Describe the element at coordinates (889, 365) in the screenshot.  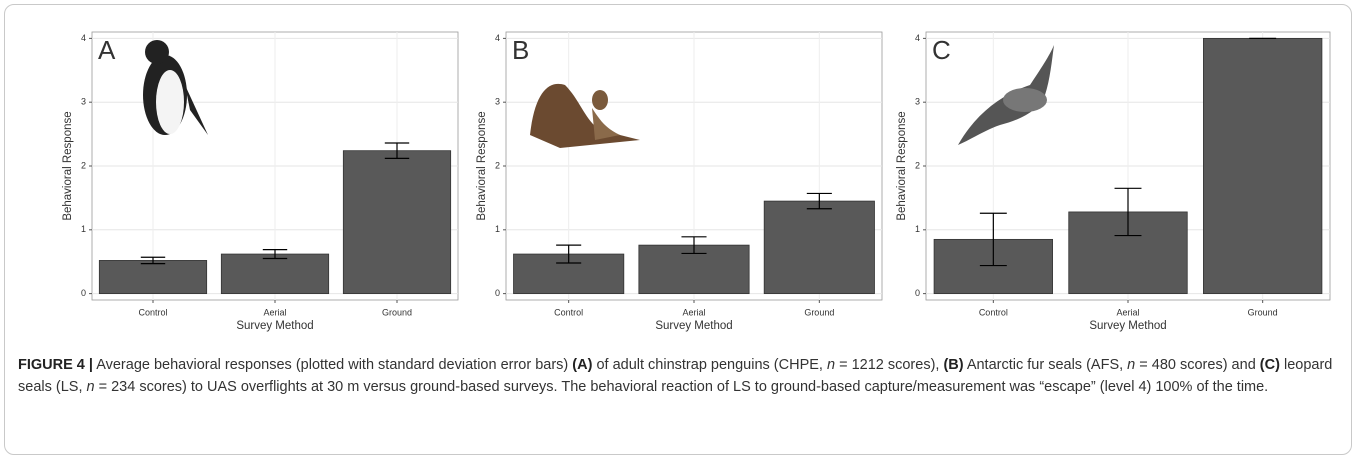
I see `caption-text: = 1212 scores),` at that location.